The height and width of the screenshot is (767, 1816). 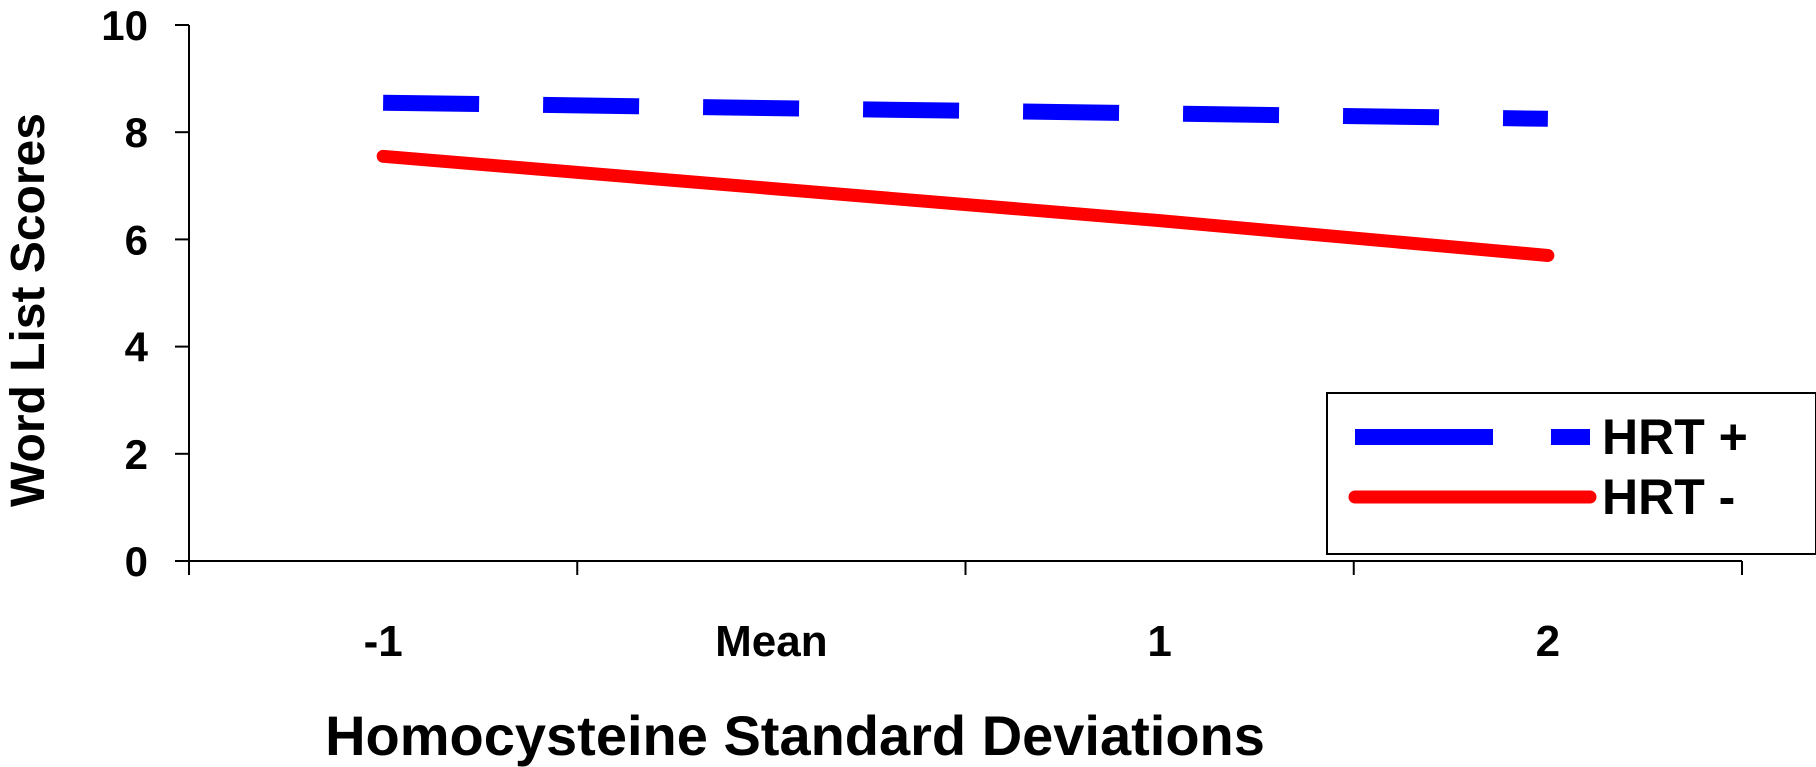 I want to click on legend-items: HRT +HRT -, so click(x=1548, y=467).